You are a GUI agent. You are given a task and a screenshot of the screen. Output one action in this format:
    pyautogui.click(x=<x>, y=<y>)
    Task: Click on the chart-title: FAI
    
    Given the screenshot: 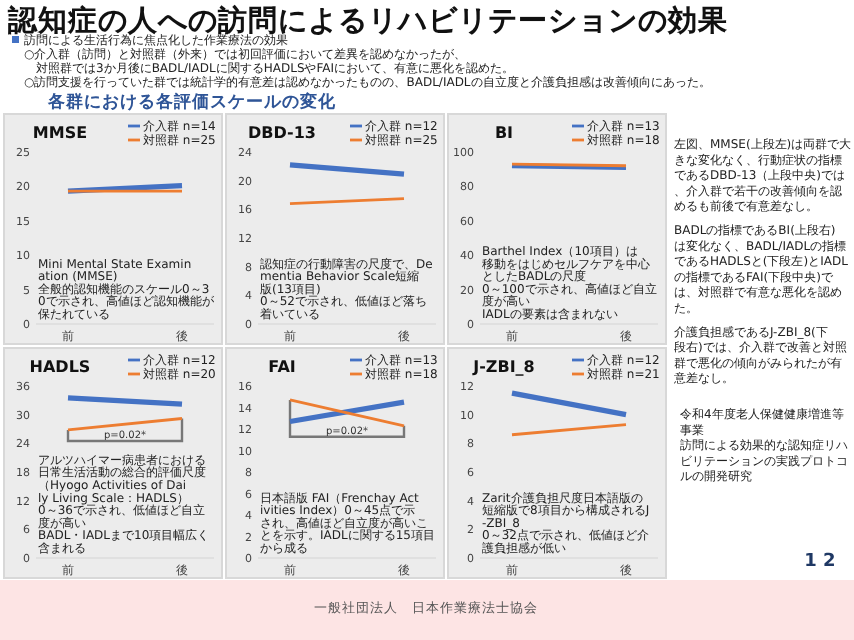 What is the action you would take?
    pyautogui.click(x=282, y=367)
    